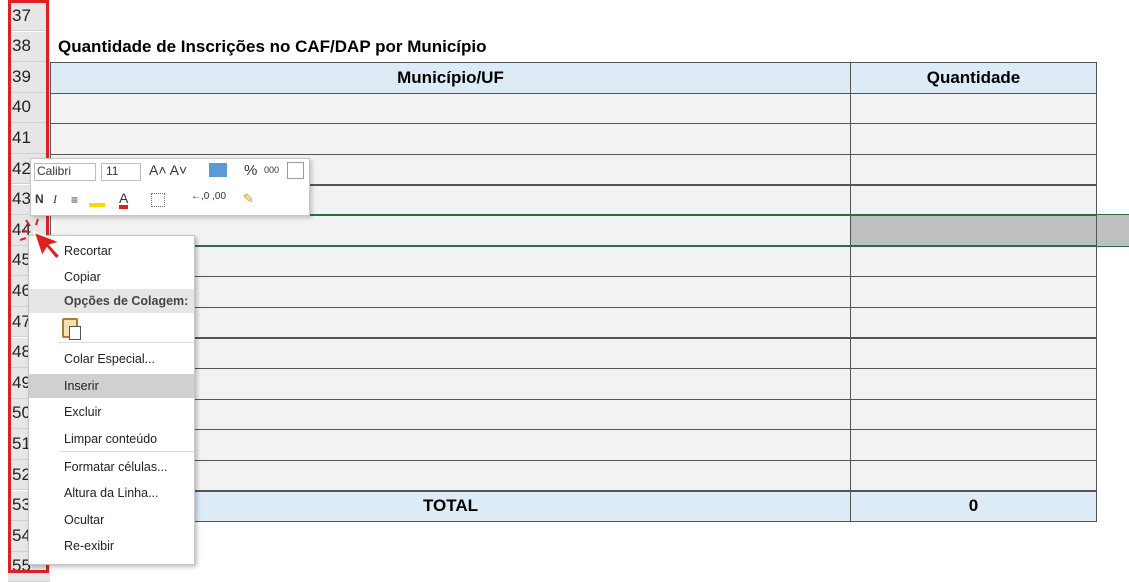 The width and height of the screenshot is (1129, 582). What do you see at coordinates (170, 187) in the screenshot?
I see `mini-toolbar: Calibri 11 A˄ A˅ % 000 N I ≡ A ←,0 ,00 ✎` at bounding box center [170, 187].